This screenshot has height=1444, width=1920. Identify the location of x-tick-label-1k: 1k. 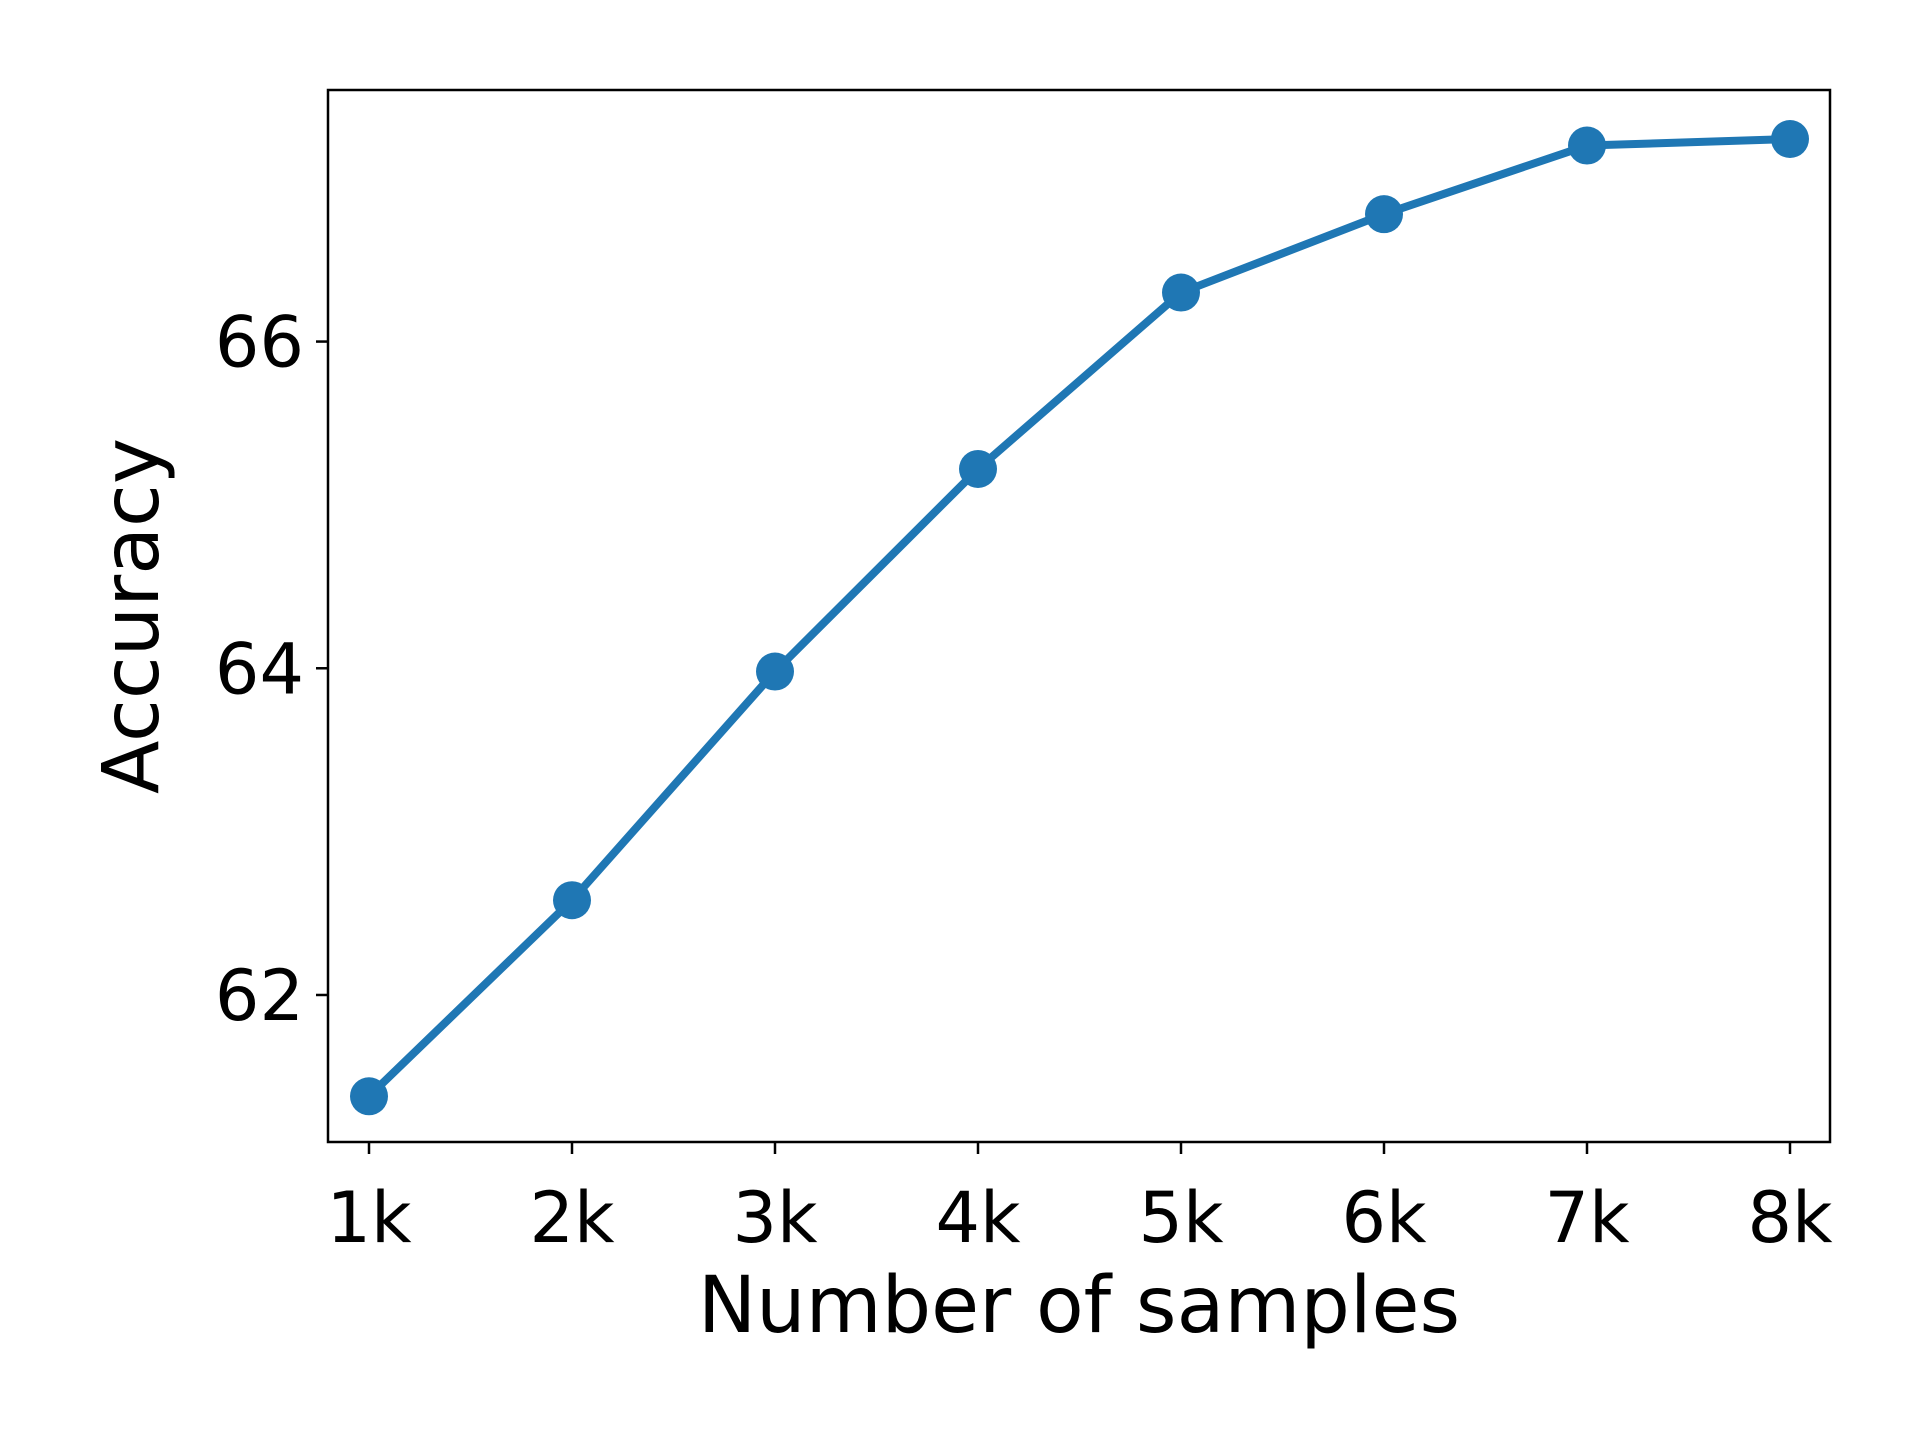
(369, 1218).